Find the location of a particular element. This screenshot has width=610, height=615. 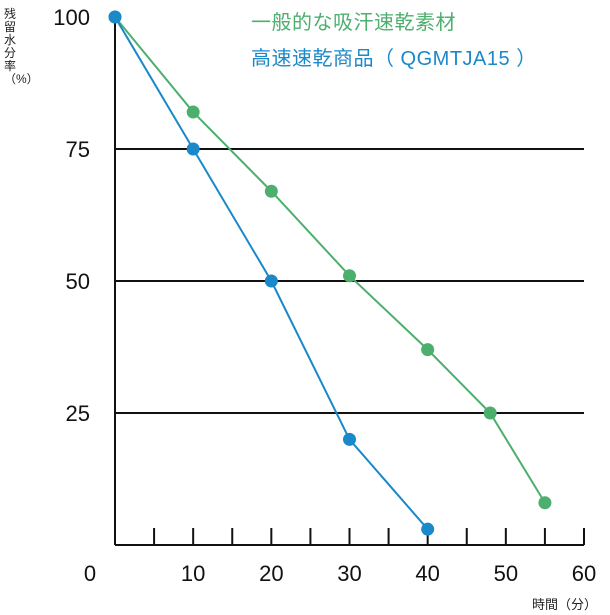

y-tick-label-75: 75 is located at coordinates (78, 149).